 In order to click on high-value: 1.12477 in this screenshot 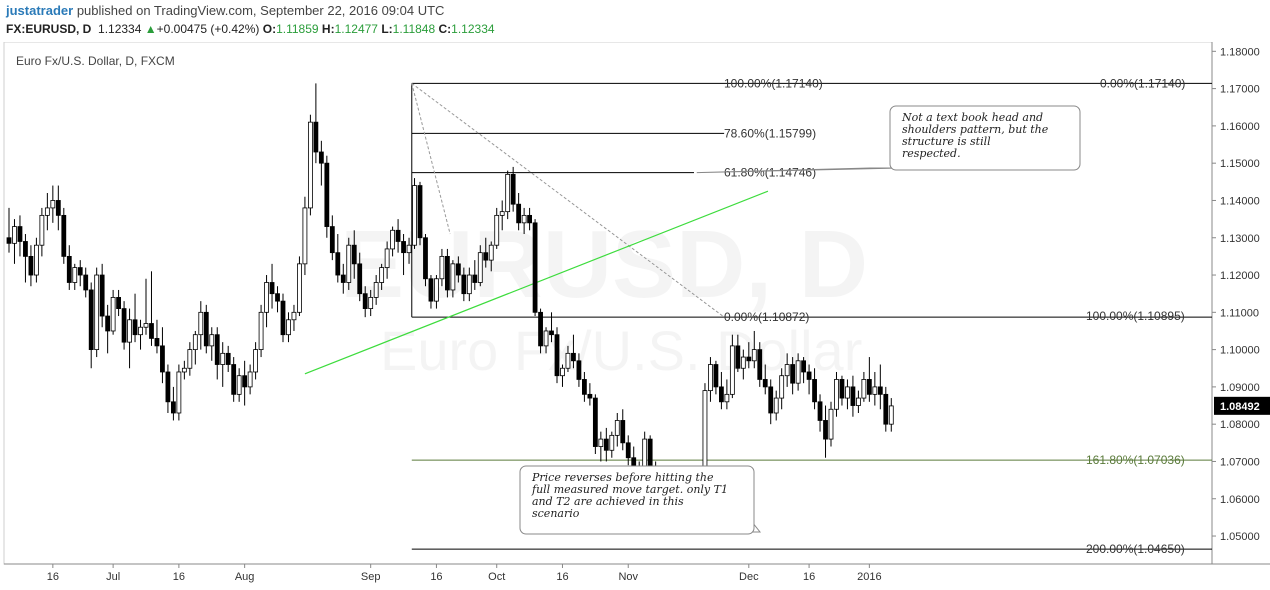, I will do `click(356, 29)`.